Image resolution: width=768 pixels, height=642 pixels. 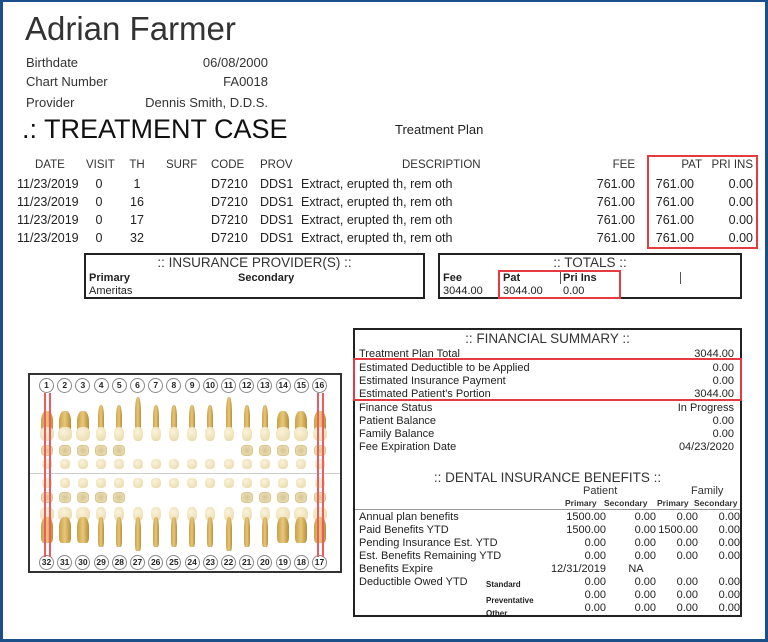 What do you see at coordinates (590, 262) in the screenshot?
I see `totals-title: :: TOTALS ::` at bounding box center [590, 262].